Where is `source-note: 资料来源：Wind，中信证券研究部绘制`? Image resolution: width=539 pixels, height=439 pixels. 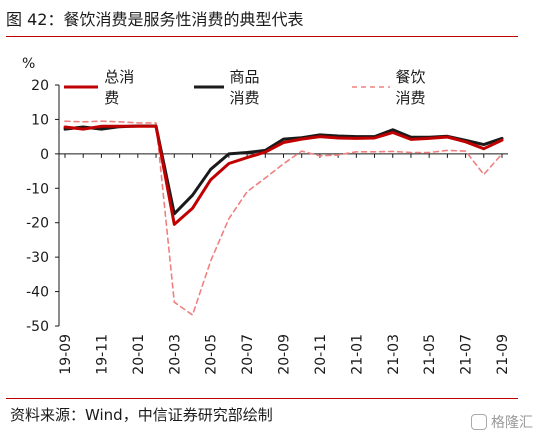
source-note: 资料来源：Wind，中信证券研究部绘制 is located at coordinates (141, 415).